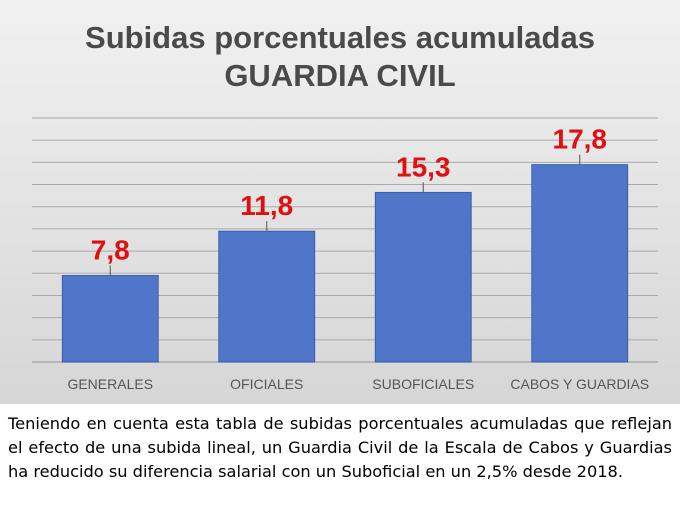 The height and width of the screenshot is (516, 680). I want to click on category-label: SUBOFICIALES, so click(423, 384).